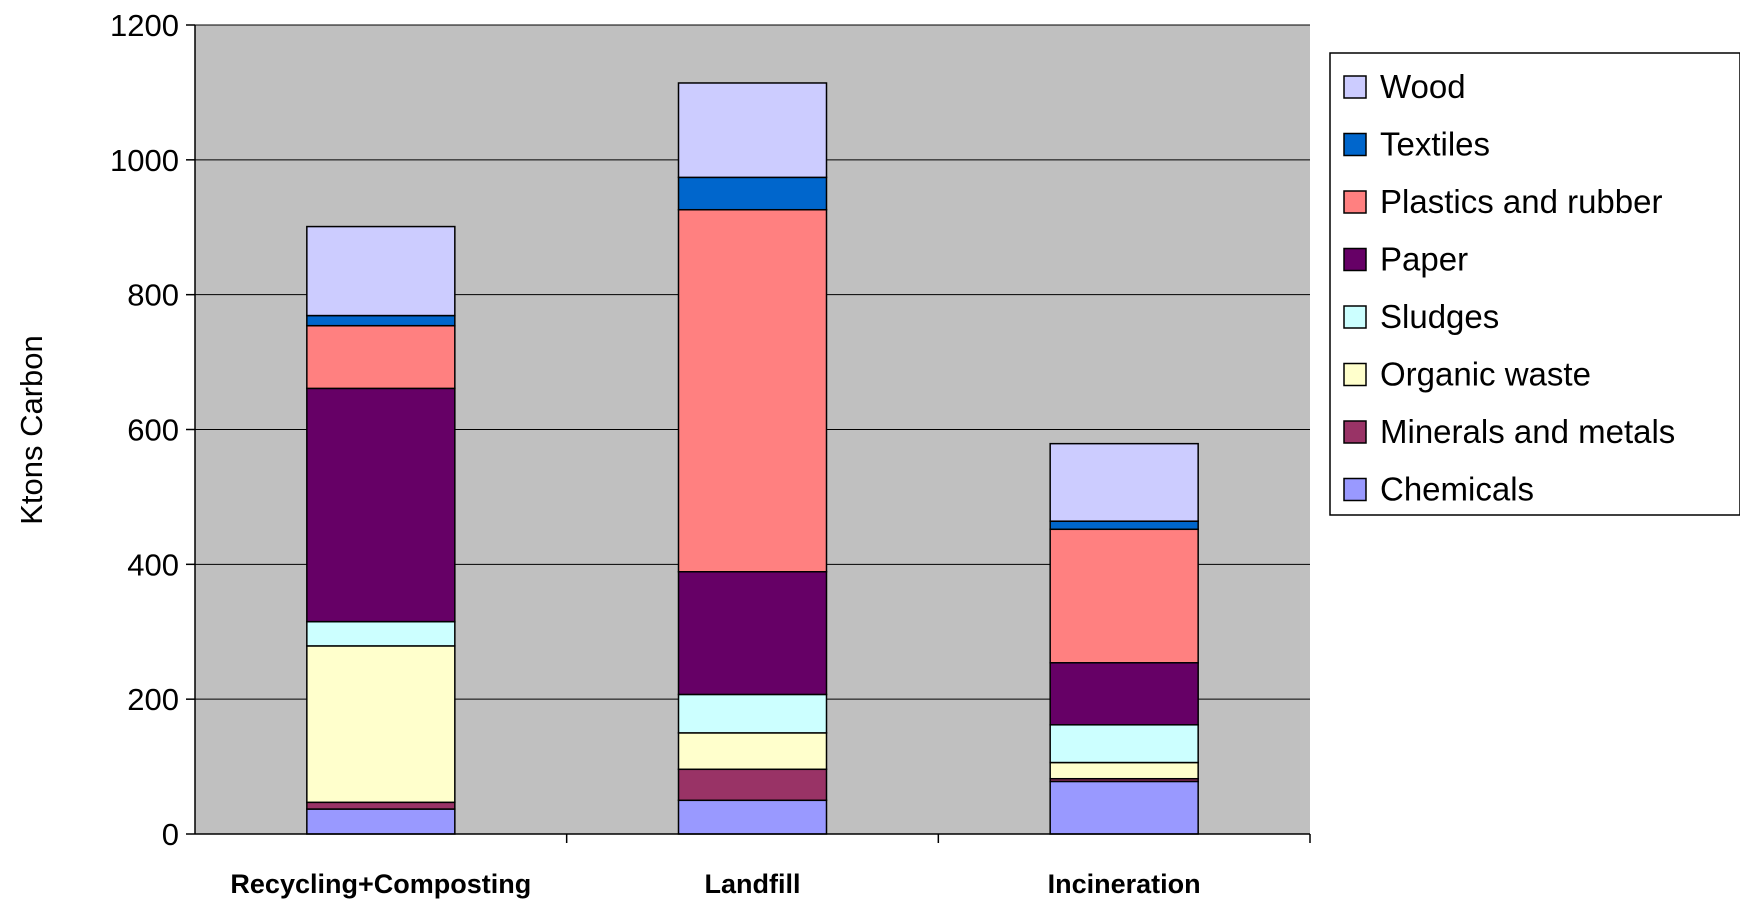 The height and width of the screenshot is (906, 1740). I want to click on legend-label: Minerals and metals, so click(1527, 431).